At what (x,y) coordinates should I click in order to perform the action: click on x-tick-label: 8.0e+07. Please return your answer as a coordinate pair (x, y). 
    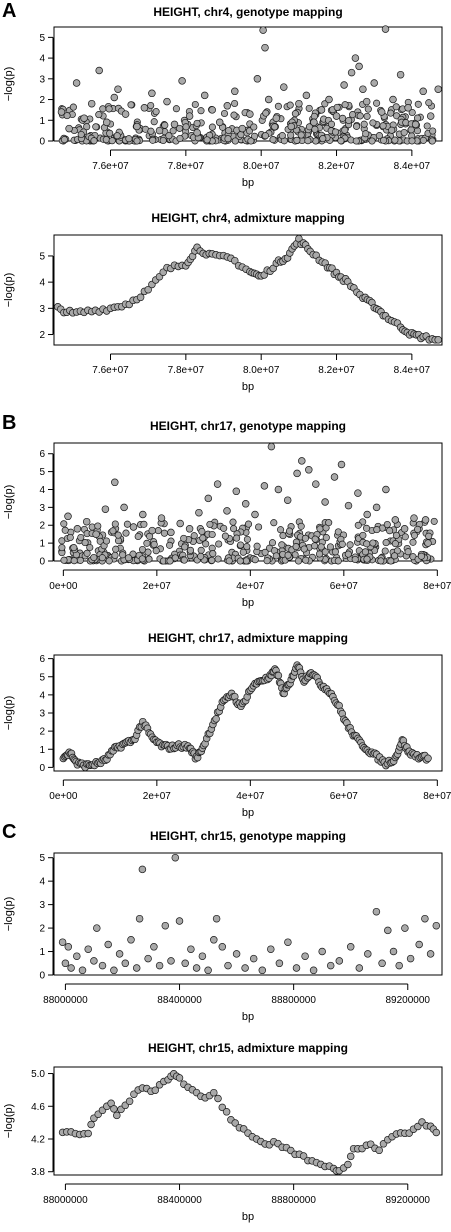
    Looking at the image, I should click on (261, 370).